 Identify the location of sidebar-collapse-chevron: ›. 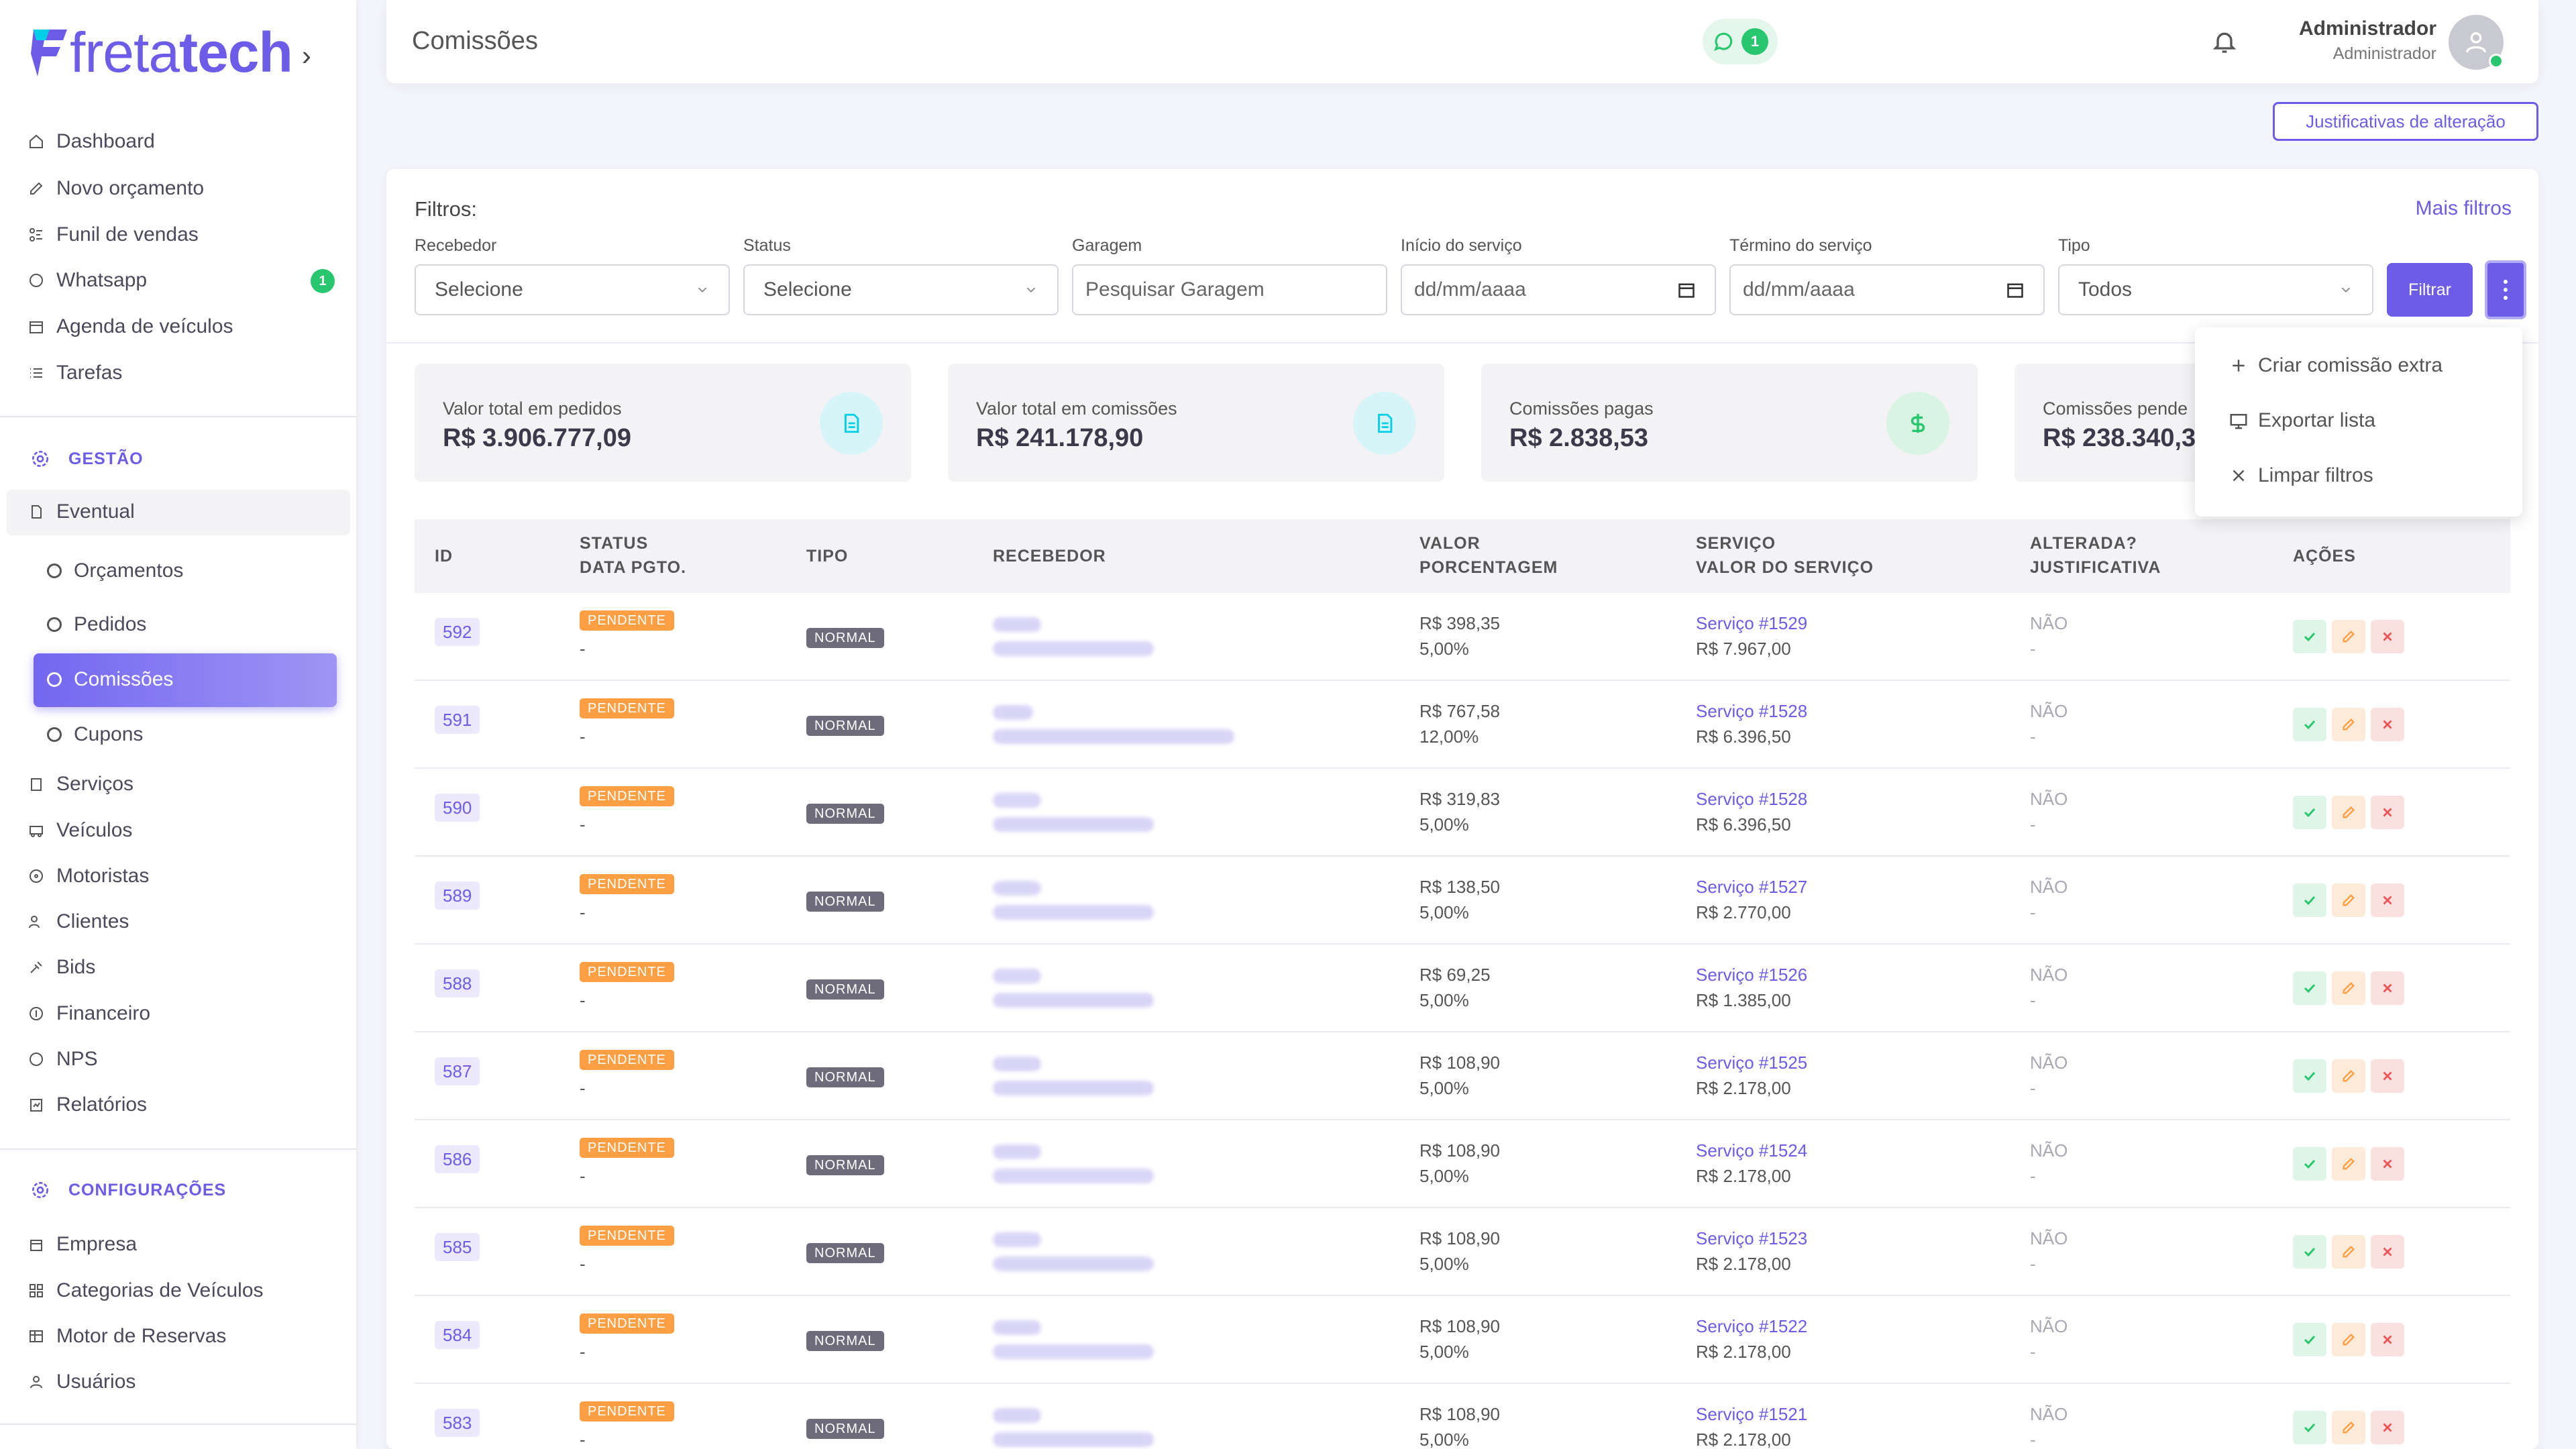
(306, 55).